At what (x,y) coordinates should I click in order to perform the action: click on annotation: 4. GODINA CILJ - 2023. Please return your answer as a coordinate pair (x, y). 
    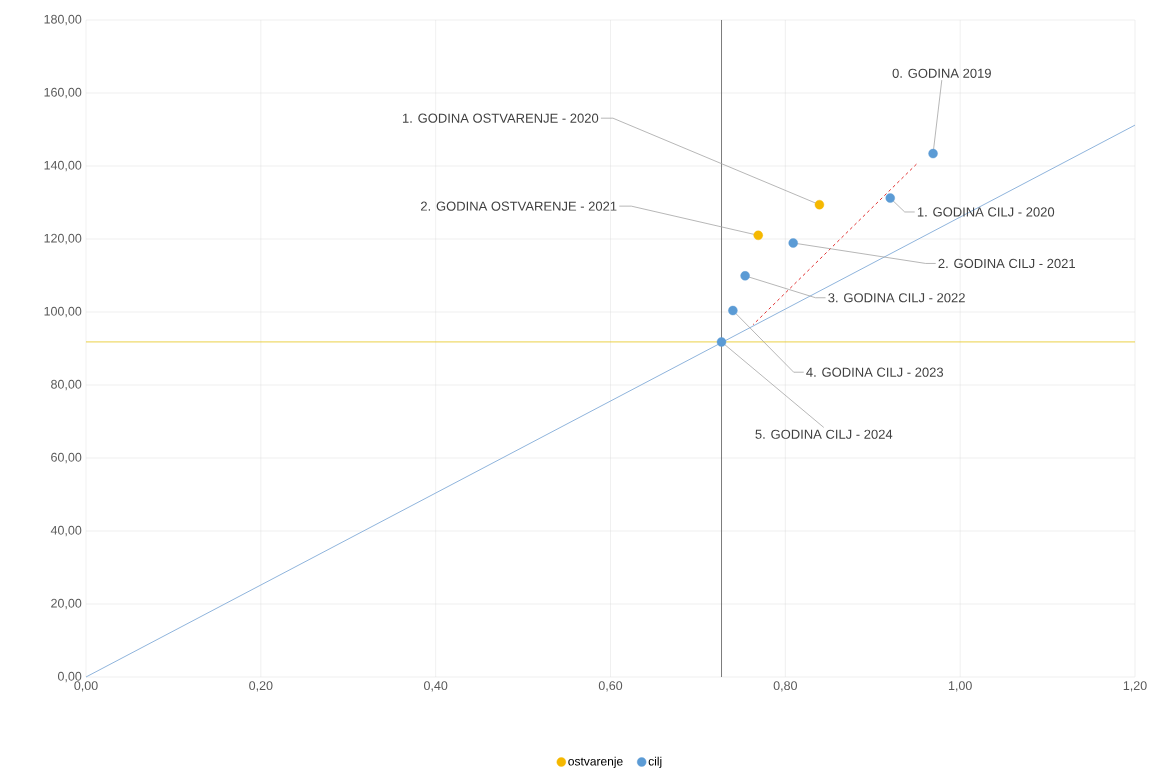
    Looking at the image, I should click on (875, 372).